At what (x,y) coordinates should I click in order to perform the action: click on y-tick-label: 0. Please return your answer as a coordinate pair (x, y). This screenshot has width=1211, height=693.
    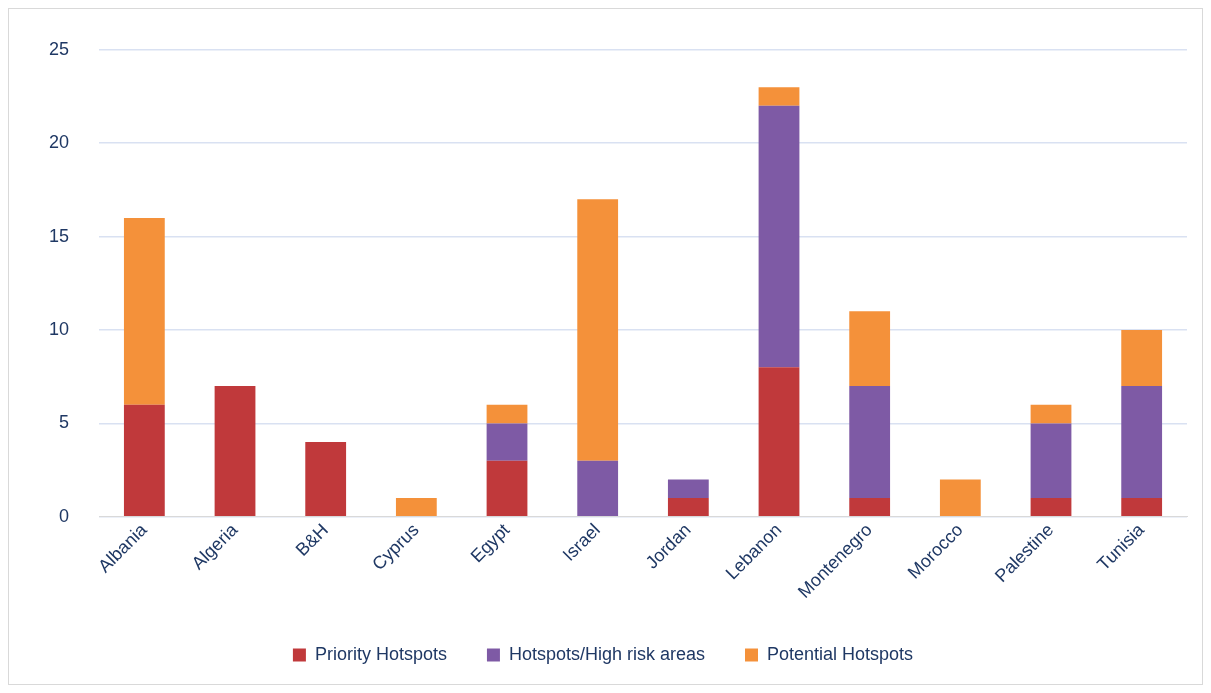
    Looking at the image, I should click on (64, 515).